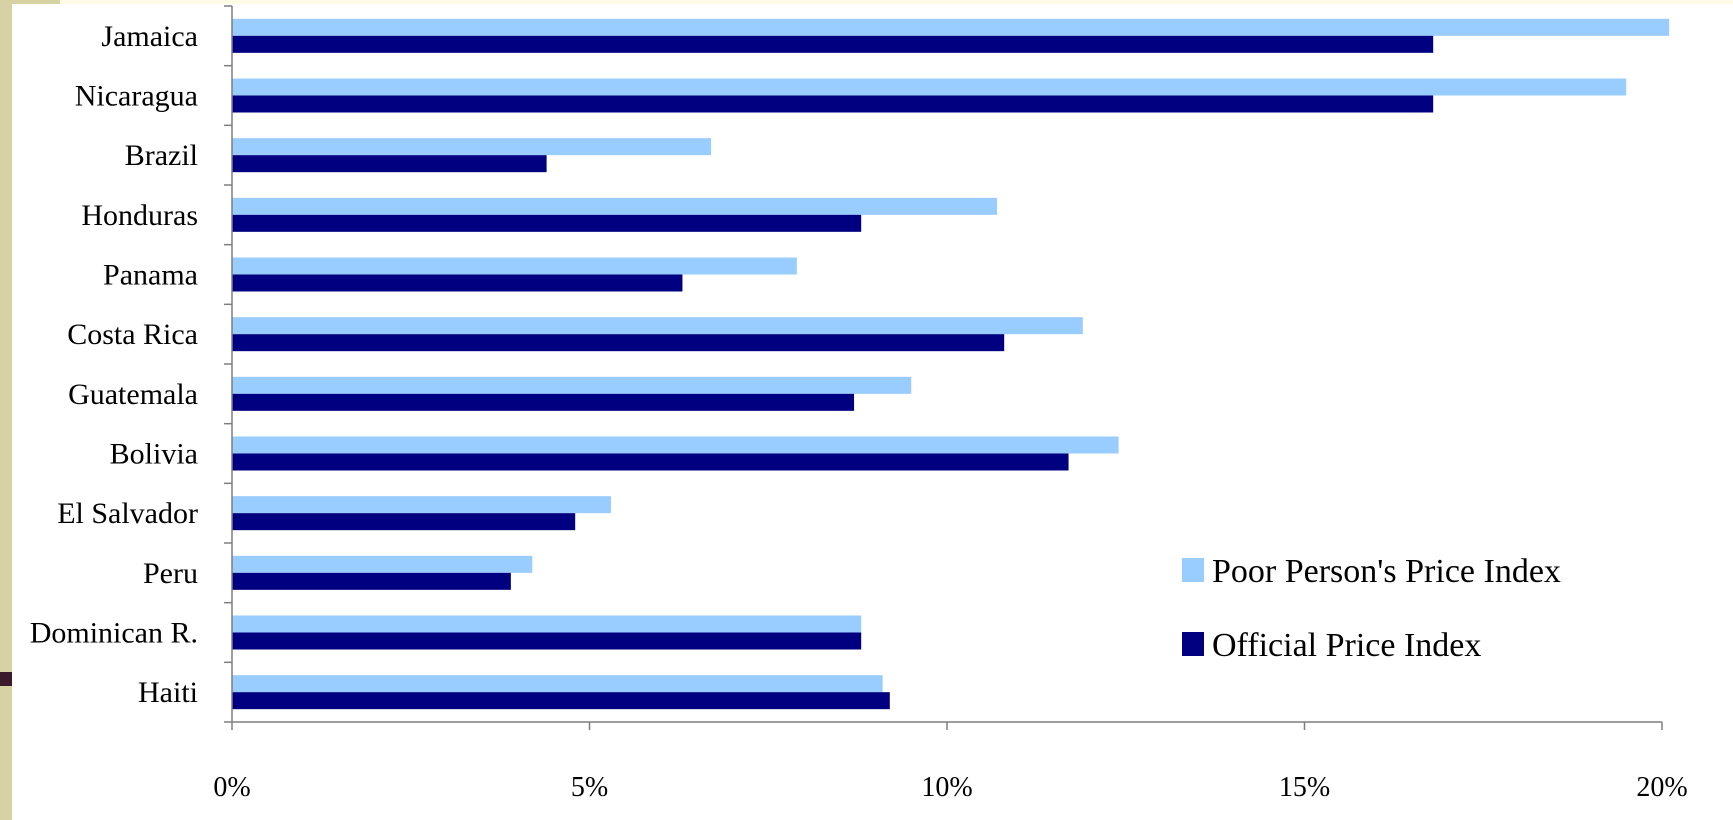 This screenshot has height=820, width=1733. Describe the element at coordinates (1346, 645) in the screenshot. I see `legend-label-official-price-index: Official Price Index` at that location.